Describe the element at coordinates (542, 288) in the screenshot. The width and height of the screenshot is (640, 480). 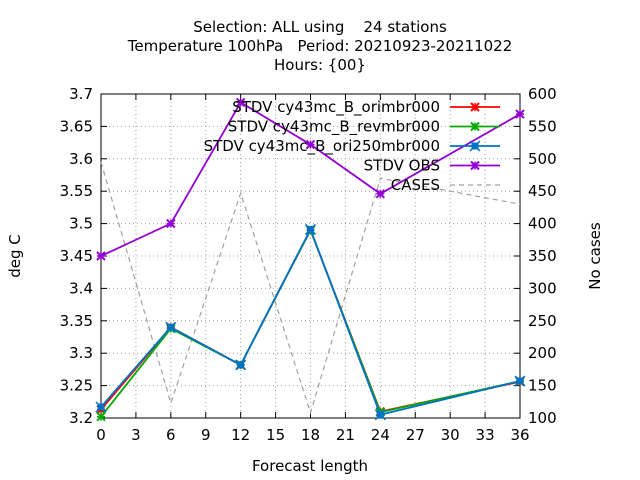
I see `y2-tick-label: 300` at that location.